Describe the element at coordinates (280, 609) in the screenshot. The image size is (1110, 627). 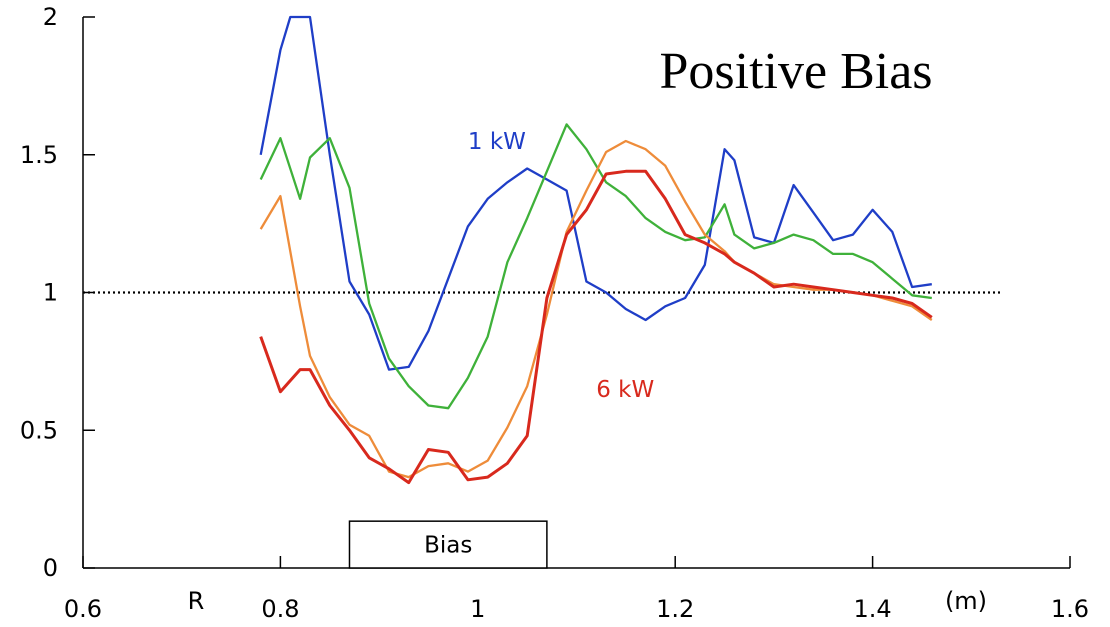
I see `x-tick-label: 0.8` at that location.